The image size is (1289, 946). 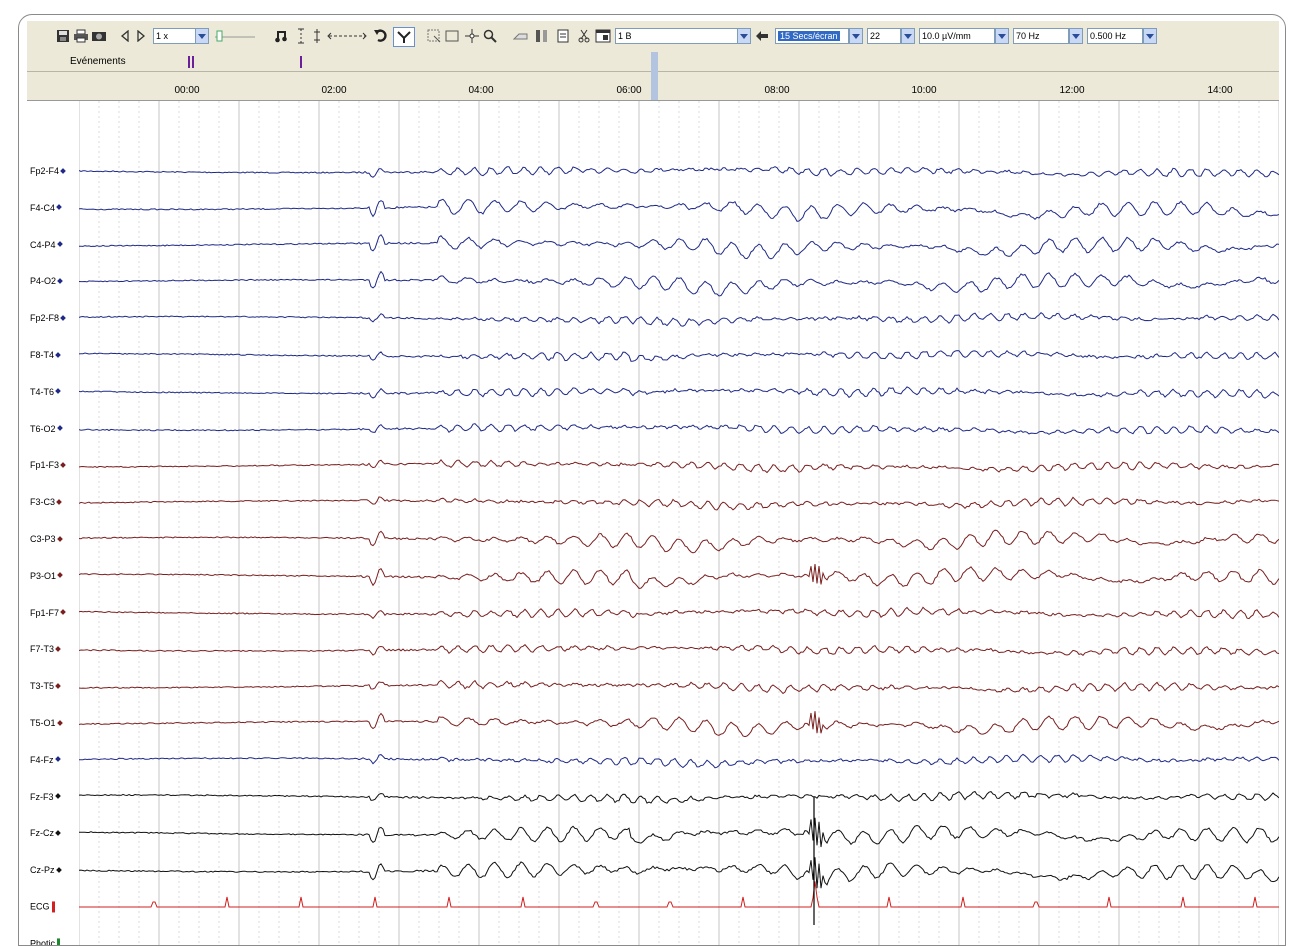 I want to click on slider-icon, so click(x=235, y=36).